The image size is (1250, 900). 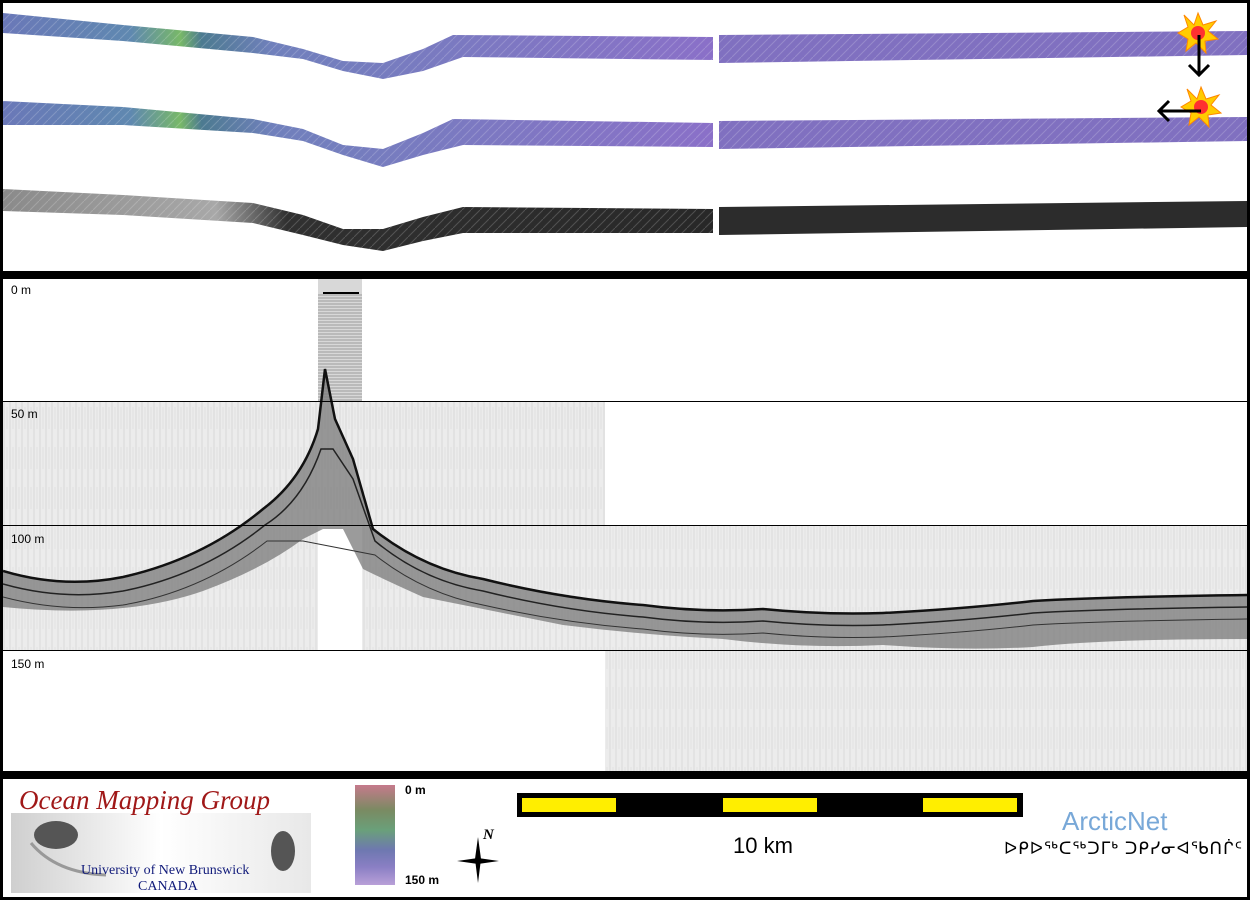 I want to click on fish-silhouette-icon, so click(x=283, y=851).